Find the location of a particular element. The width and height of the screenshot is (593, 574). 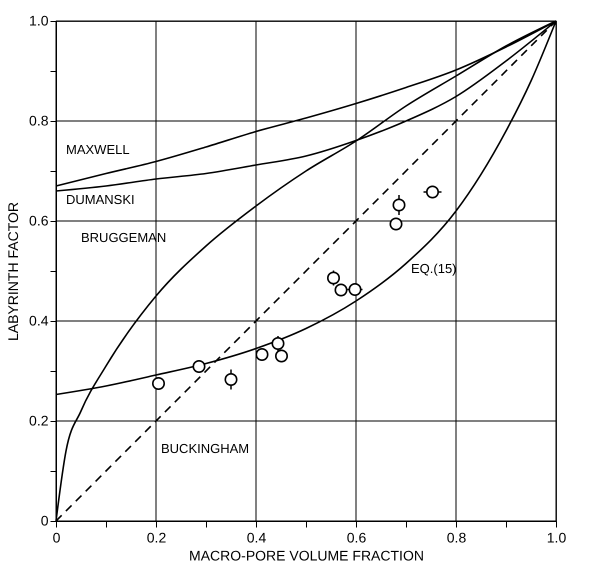

y-tick-label: 0.6 is located at coordinates (39, 220).